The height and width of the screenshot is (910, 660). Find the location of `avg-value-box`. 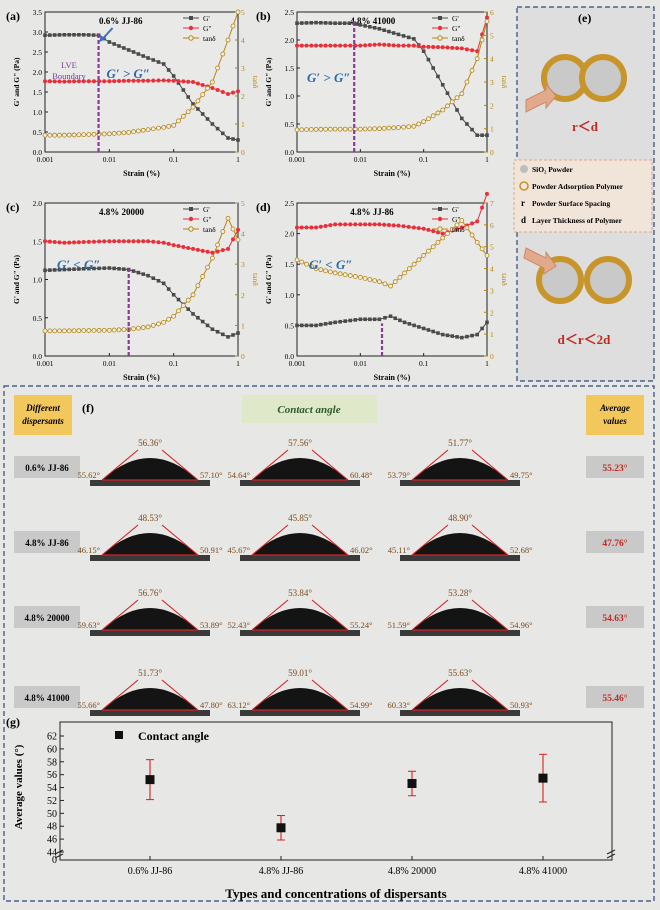

avg-value-box is located at coordinates (615, 542).